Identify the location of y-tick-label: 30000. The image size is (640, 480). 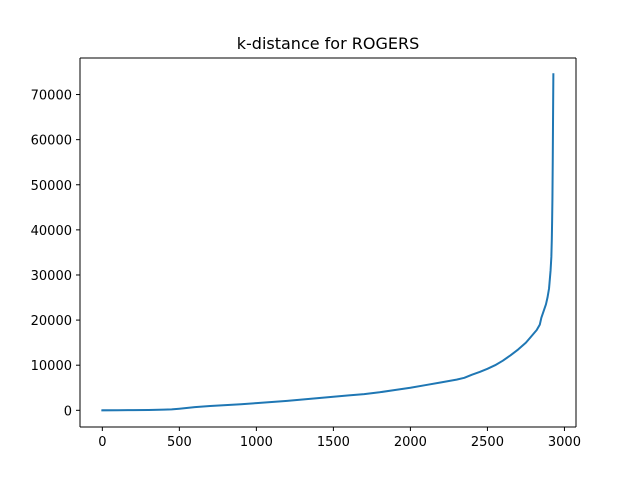
(51, 276).